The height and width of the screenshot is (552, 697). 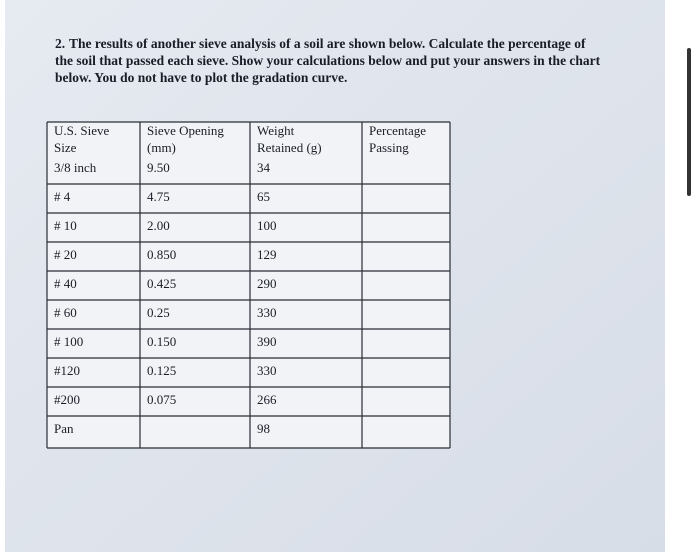 I want to click on header-cell: Weight, so click(x=276, y=130).